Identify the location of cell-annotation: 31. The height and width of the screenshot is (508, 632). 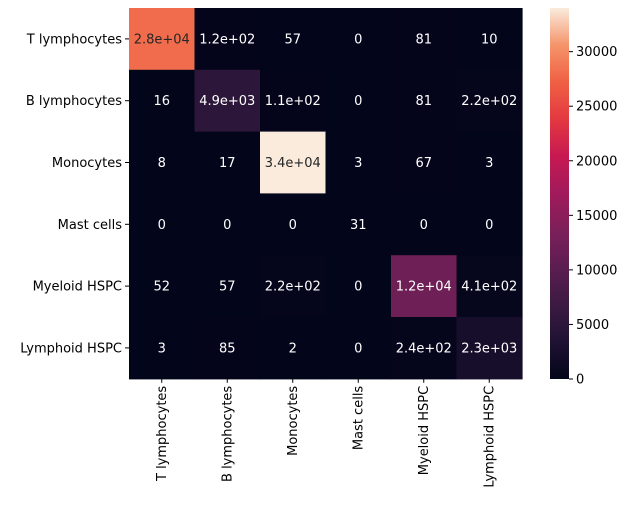
(358, 225).